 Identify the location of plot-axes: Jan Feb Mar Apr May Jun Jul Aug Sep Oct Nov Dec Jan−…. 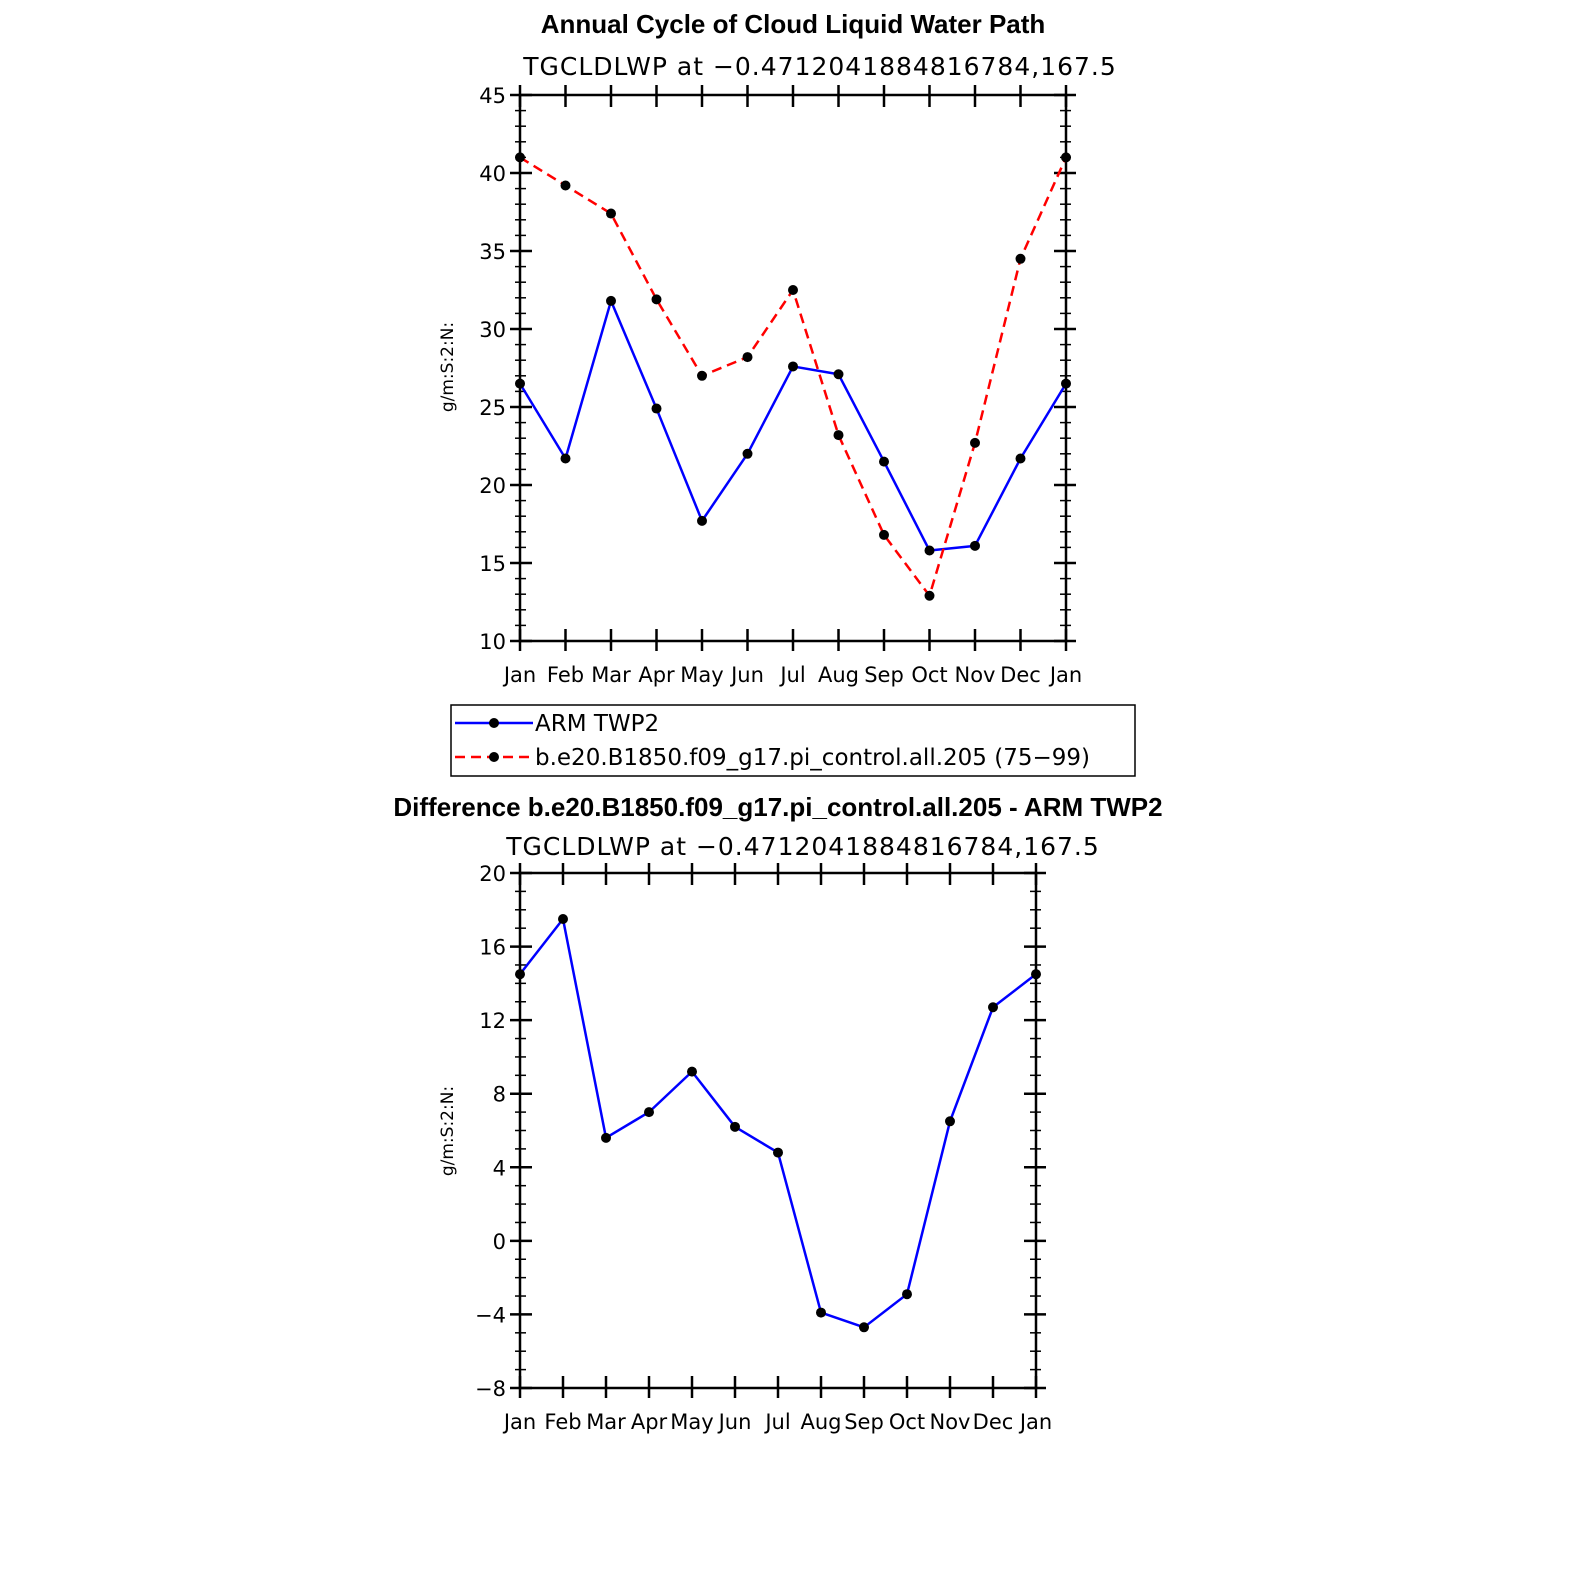
(763, 1148).